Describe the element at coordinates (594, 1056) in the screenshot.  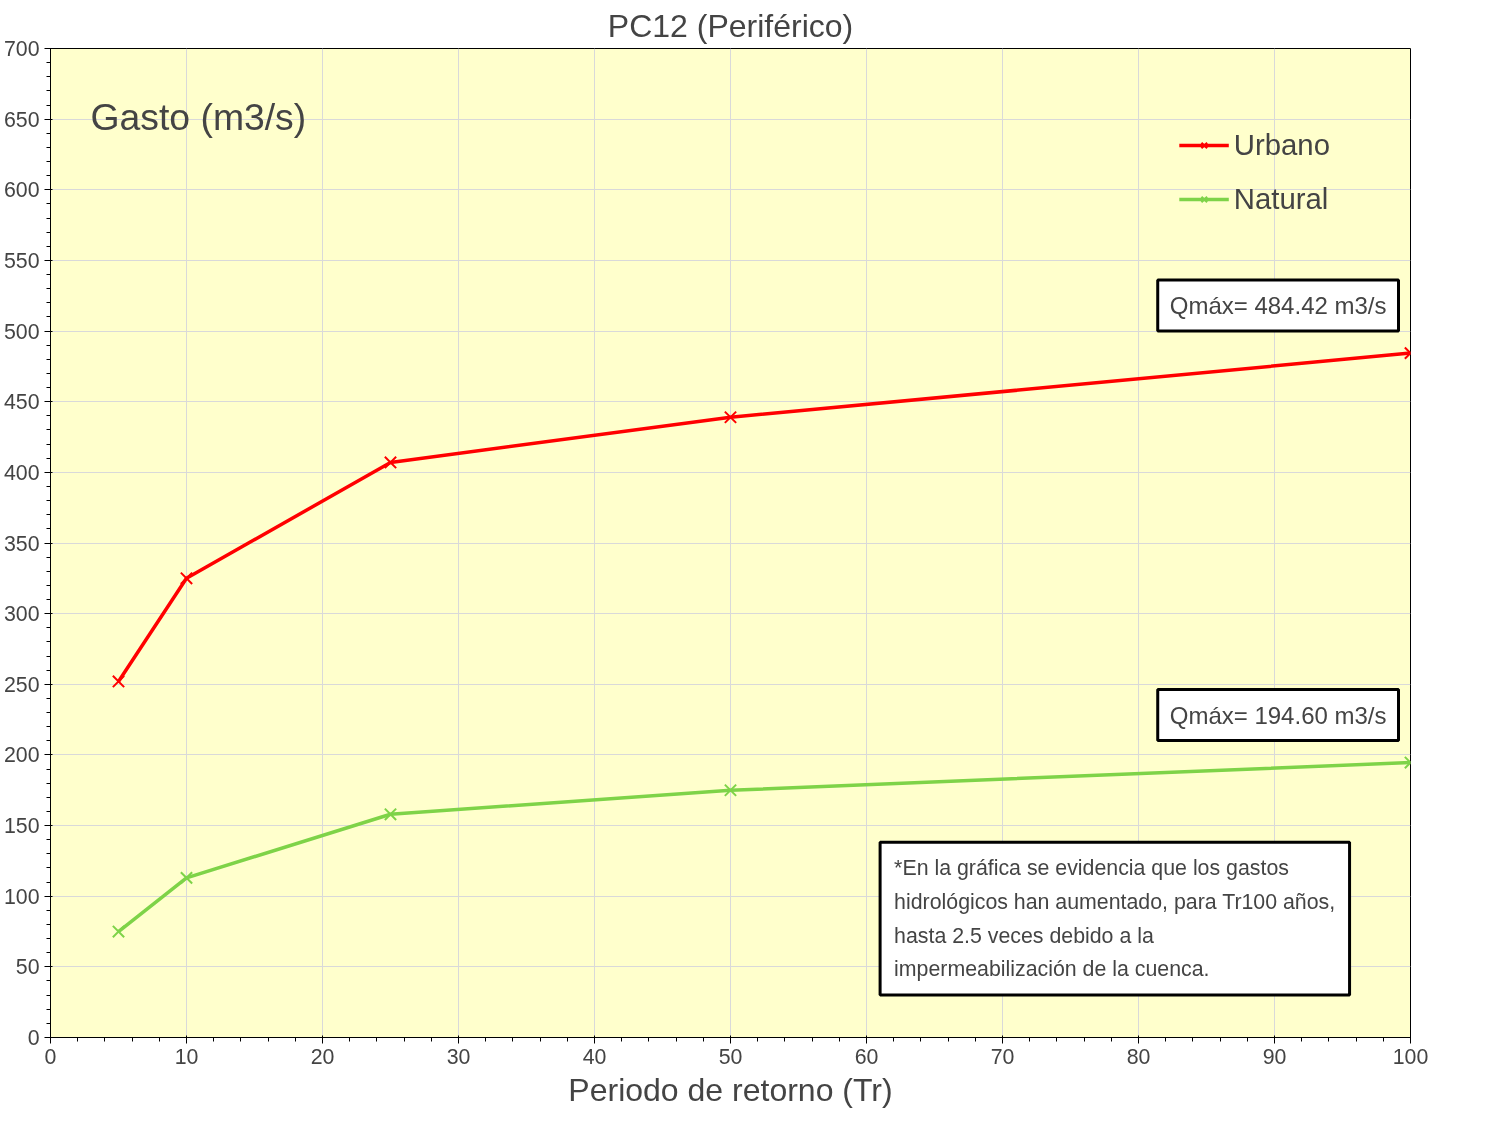
I see `x-tick-label: 40` at that location.